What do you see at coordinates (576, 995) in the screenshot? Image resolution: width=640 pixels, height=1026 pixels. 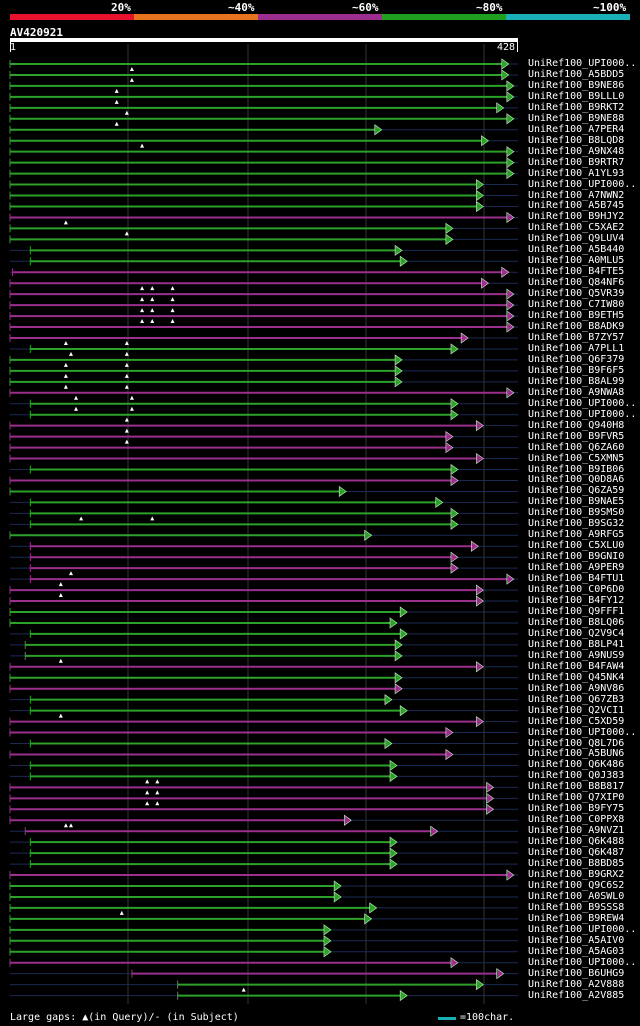 I see `hit-label: UniRef100_A2V885` at bounding box center [576, 995].